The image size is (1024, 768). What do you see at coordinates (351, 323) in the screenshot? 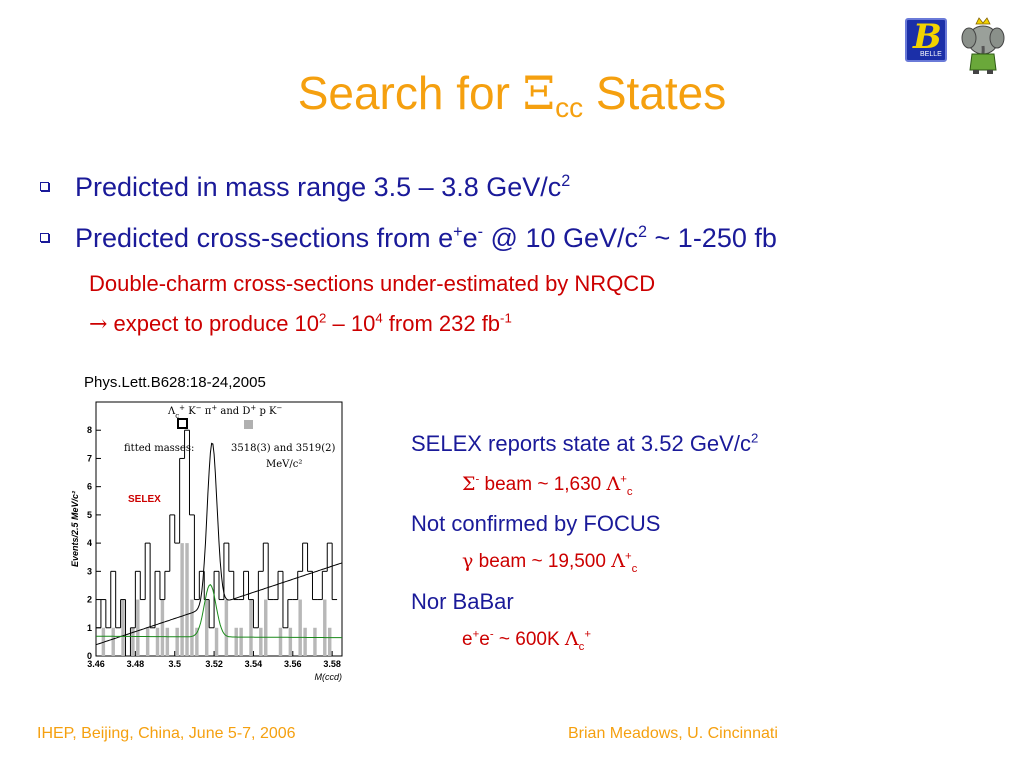
I see `sub-item-text: – 10` at bounding box center [351, 323].